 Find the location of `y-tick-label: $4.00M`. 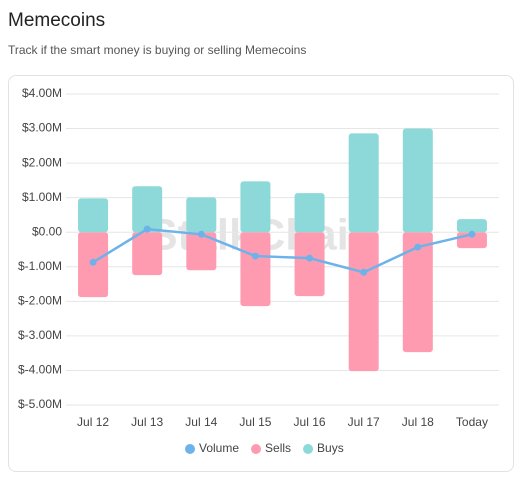

y-tick-label: $4.00M is located at coordinates (42, 93).